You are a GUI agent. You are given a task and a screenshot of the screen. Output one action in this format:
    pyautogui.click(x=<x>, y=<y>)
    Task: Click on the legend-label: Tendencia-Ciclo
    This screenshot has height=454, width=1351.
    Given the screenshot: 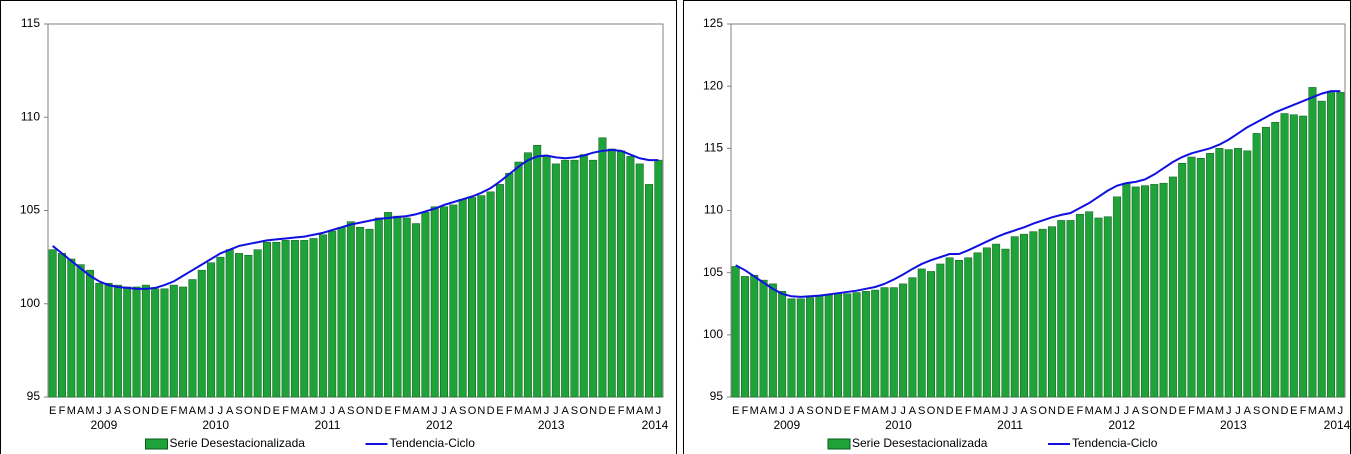 What is the action you would take?
    pyautogui.click(x=433, y=443)
    